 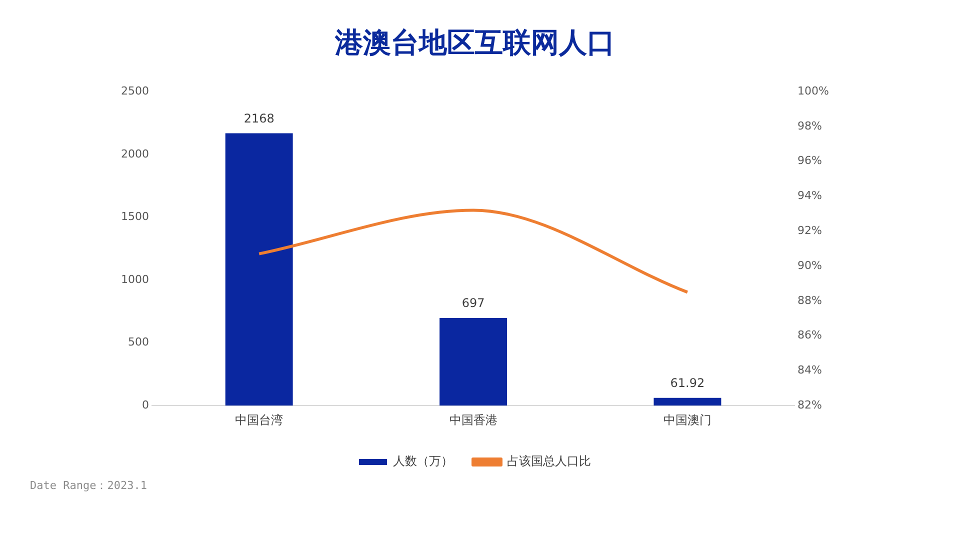 What do you see at coordinates (687, 383) in the screenshot?
I see `data-label: 61.92` at bounding box center [687, 383].